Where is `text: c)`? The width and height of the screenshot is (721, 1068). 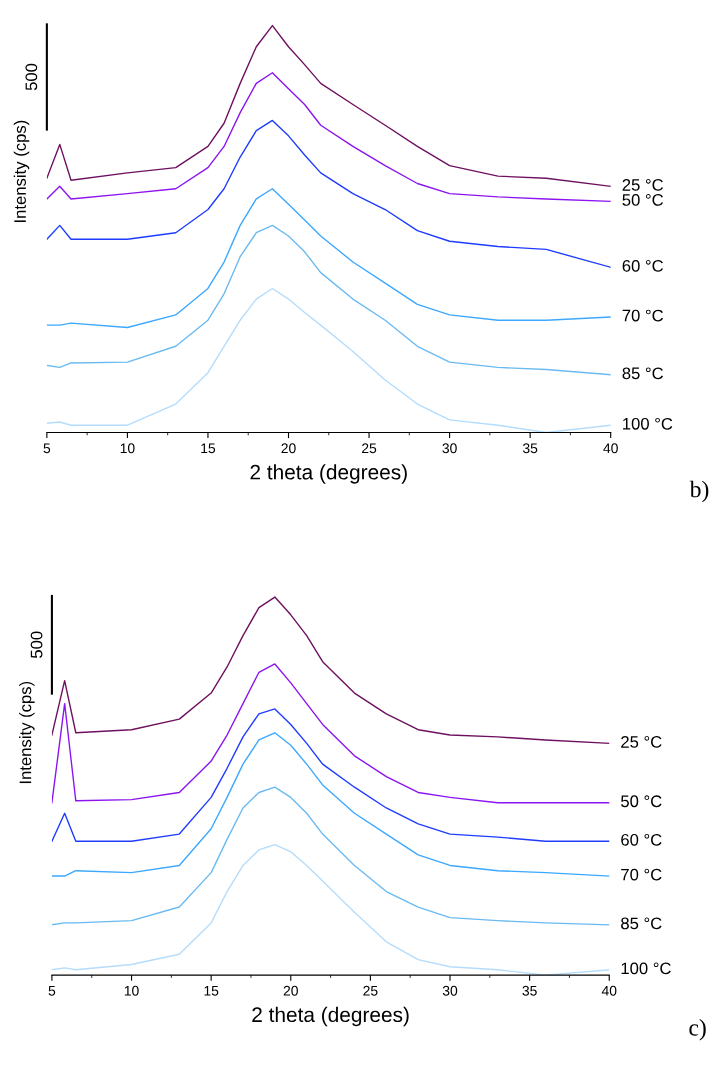
text: c) is located at coordinates (697, 1030).